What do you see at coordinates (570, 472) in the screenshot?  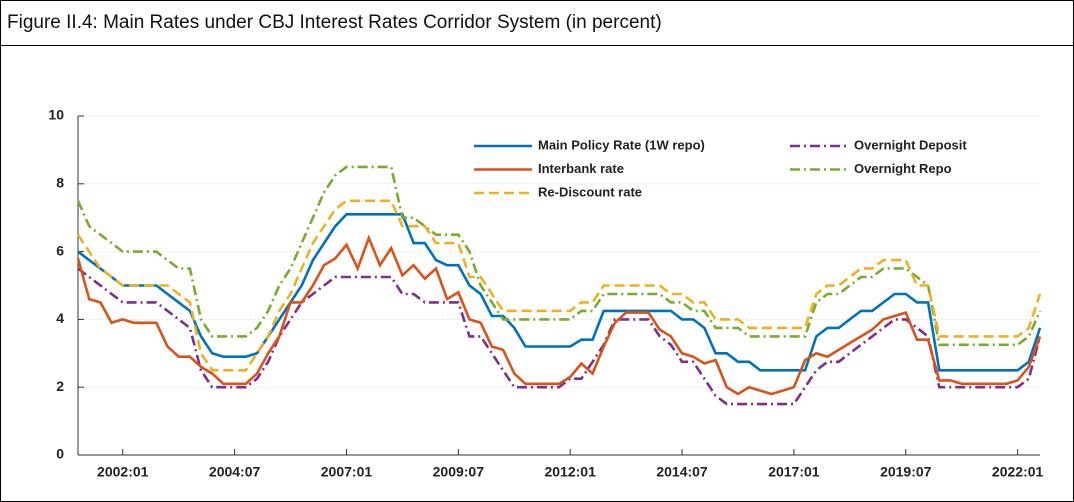 I see `x-tick-label: 2012:01` at bounding box center [570, 472].